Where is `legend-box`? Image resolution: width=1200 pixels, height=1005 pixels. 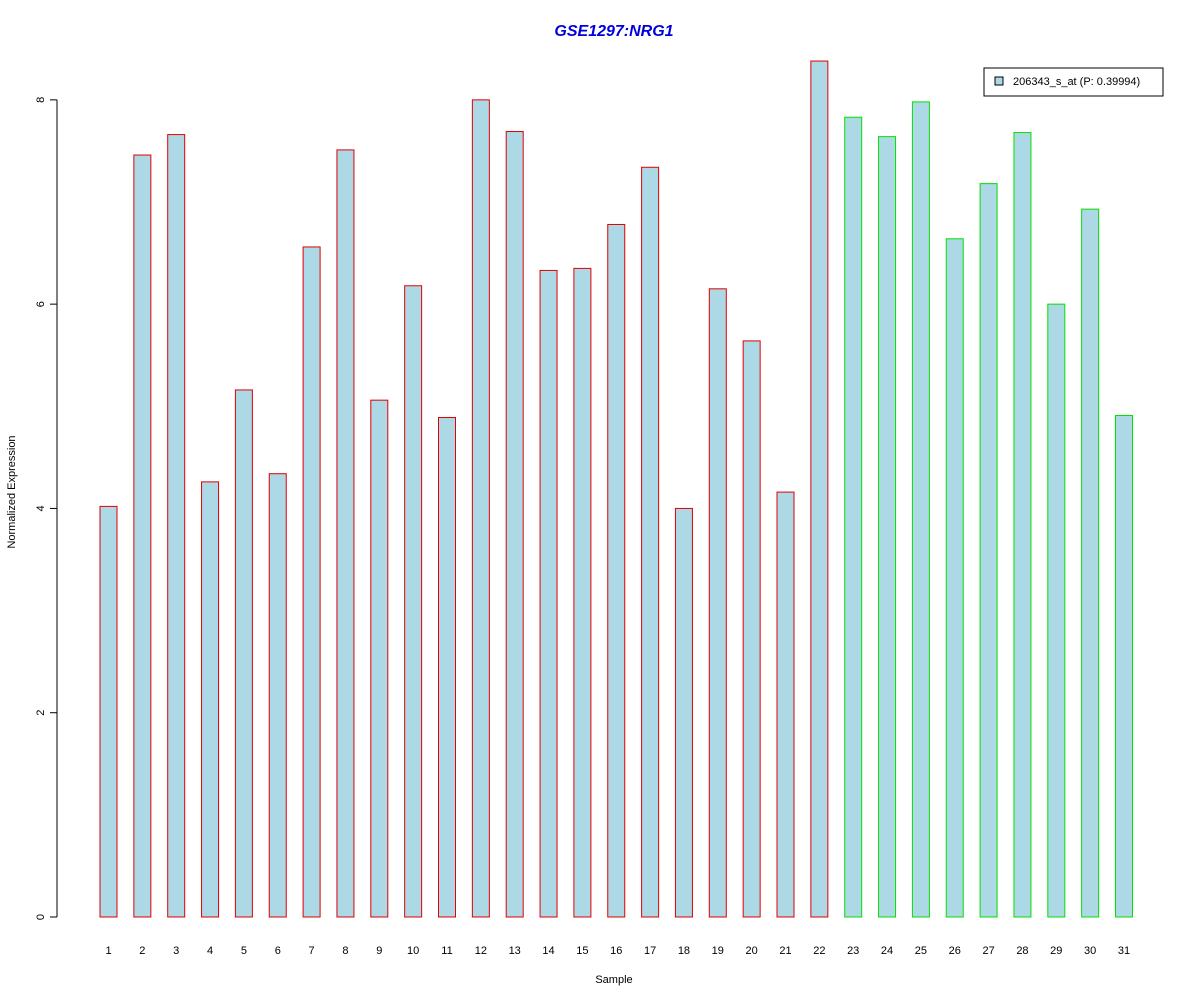
legend-box is located at coordinates (1073, 82).